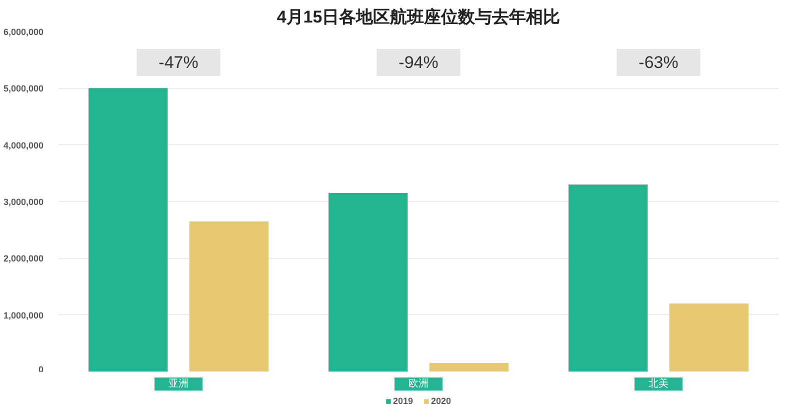 The image size is (800, 407). Describe the element at coordinates (402, 401) in the screenshot. I see `legend-label: 2019` at that location.